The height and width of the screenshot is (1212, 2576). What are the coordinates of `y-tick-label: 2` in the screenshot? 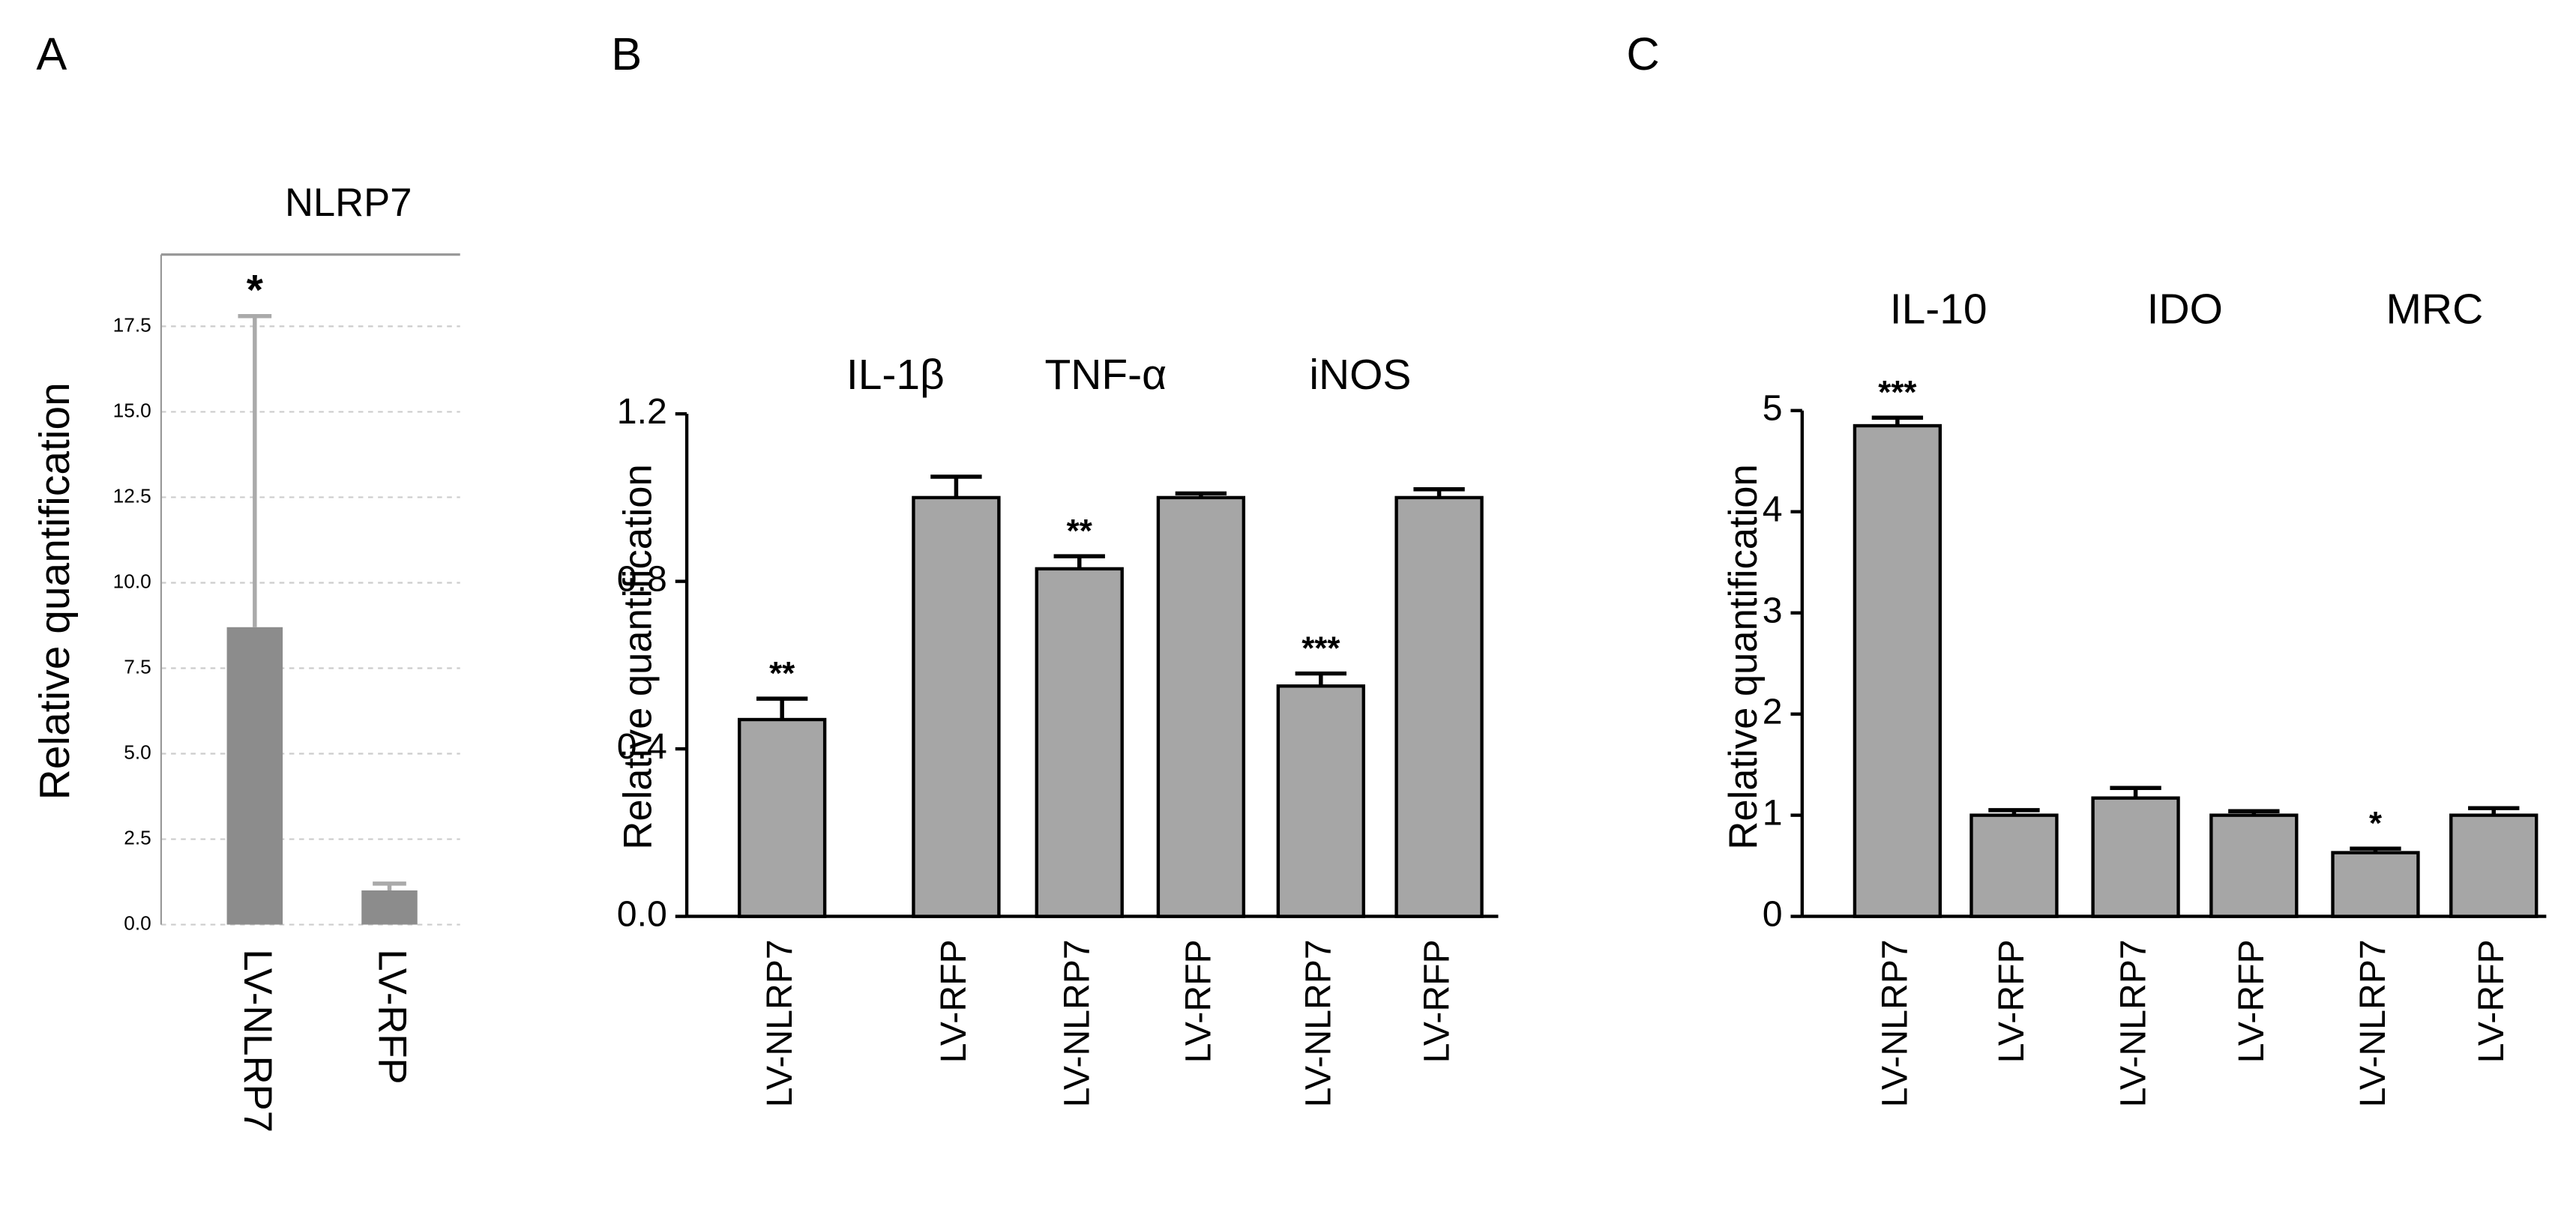 It's located at (1773, 711).